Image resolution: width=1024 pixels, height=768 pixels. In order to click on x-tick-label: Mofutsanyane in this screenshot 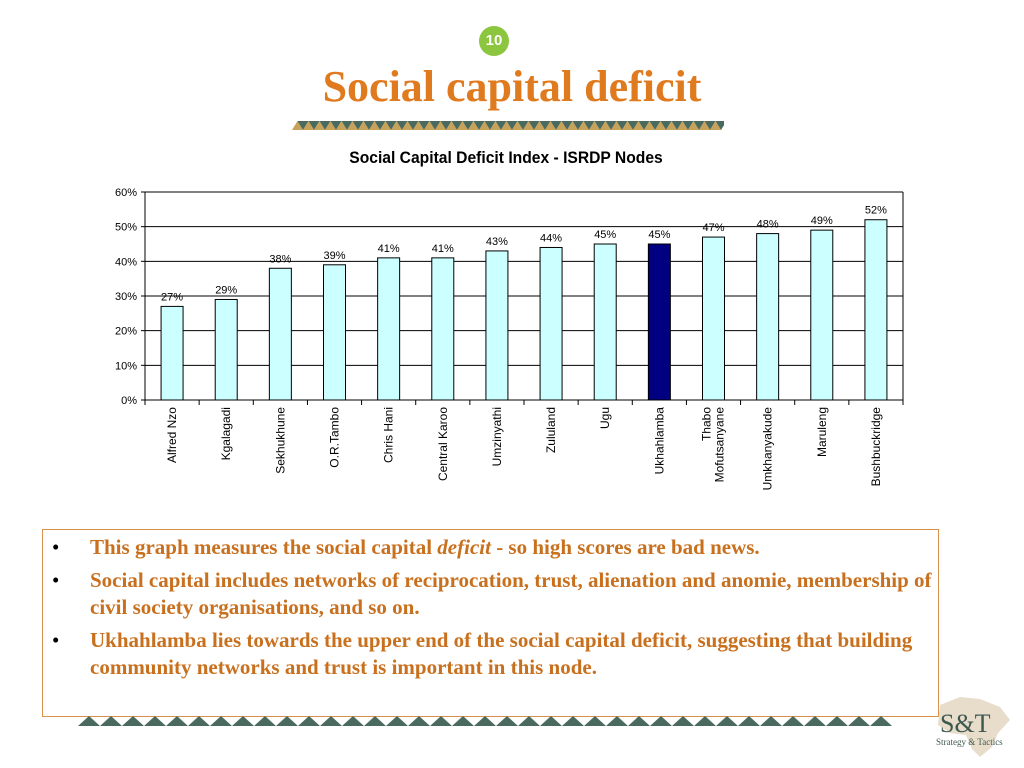, I will do `click(720, 445)`.